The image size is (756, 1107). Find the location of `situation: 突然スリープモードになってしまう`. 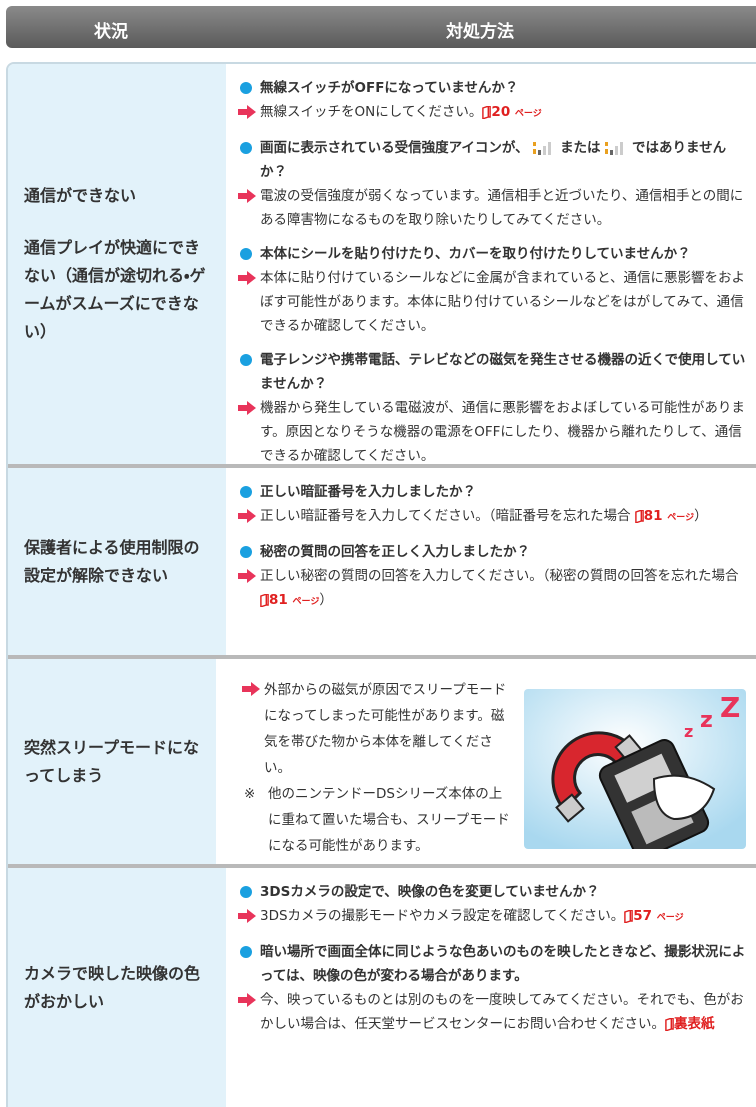

situation: 突然スリープモードになってしまう is located at coordinates (112, 761).